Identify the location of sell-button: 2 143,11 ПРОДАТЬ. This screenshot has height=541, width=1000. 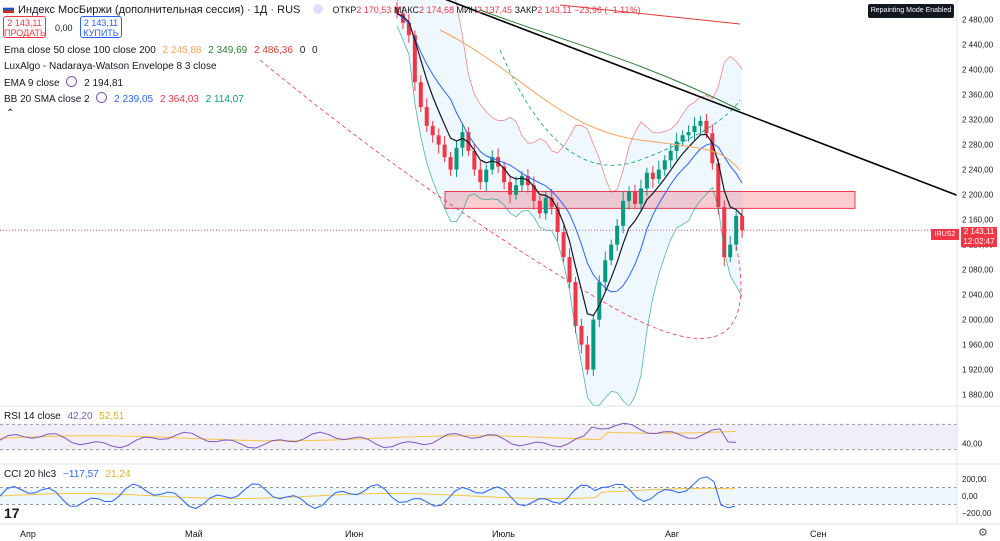
(24, 27).